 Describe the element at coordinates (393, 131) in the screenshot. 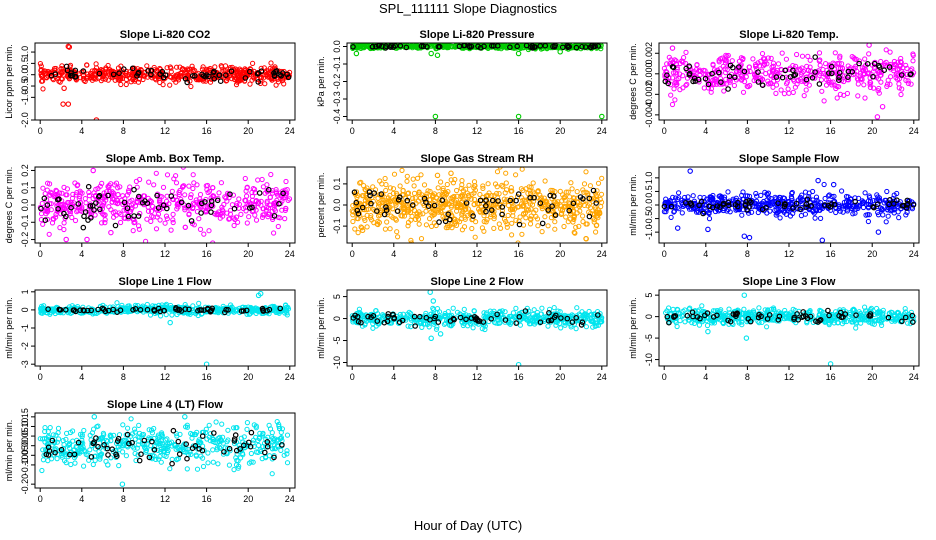

I see `x-tick-label: 4` at that location.